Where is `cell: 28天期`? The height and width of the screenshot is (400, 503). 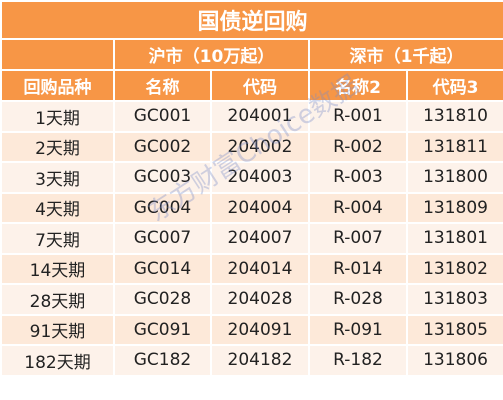
cell: 28天期 is located at coordinates (57, 299).